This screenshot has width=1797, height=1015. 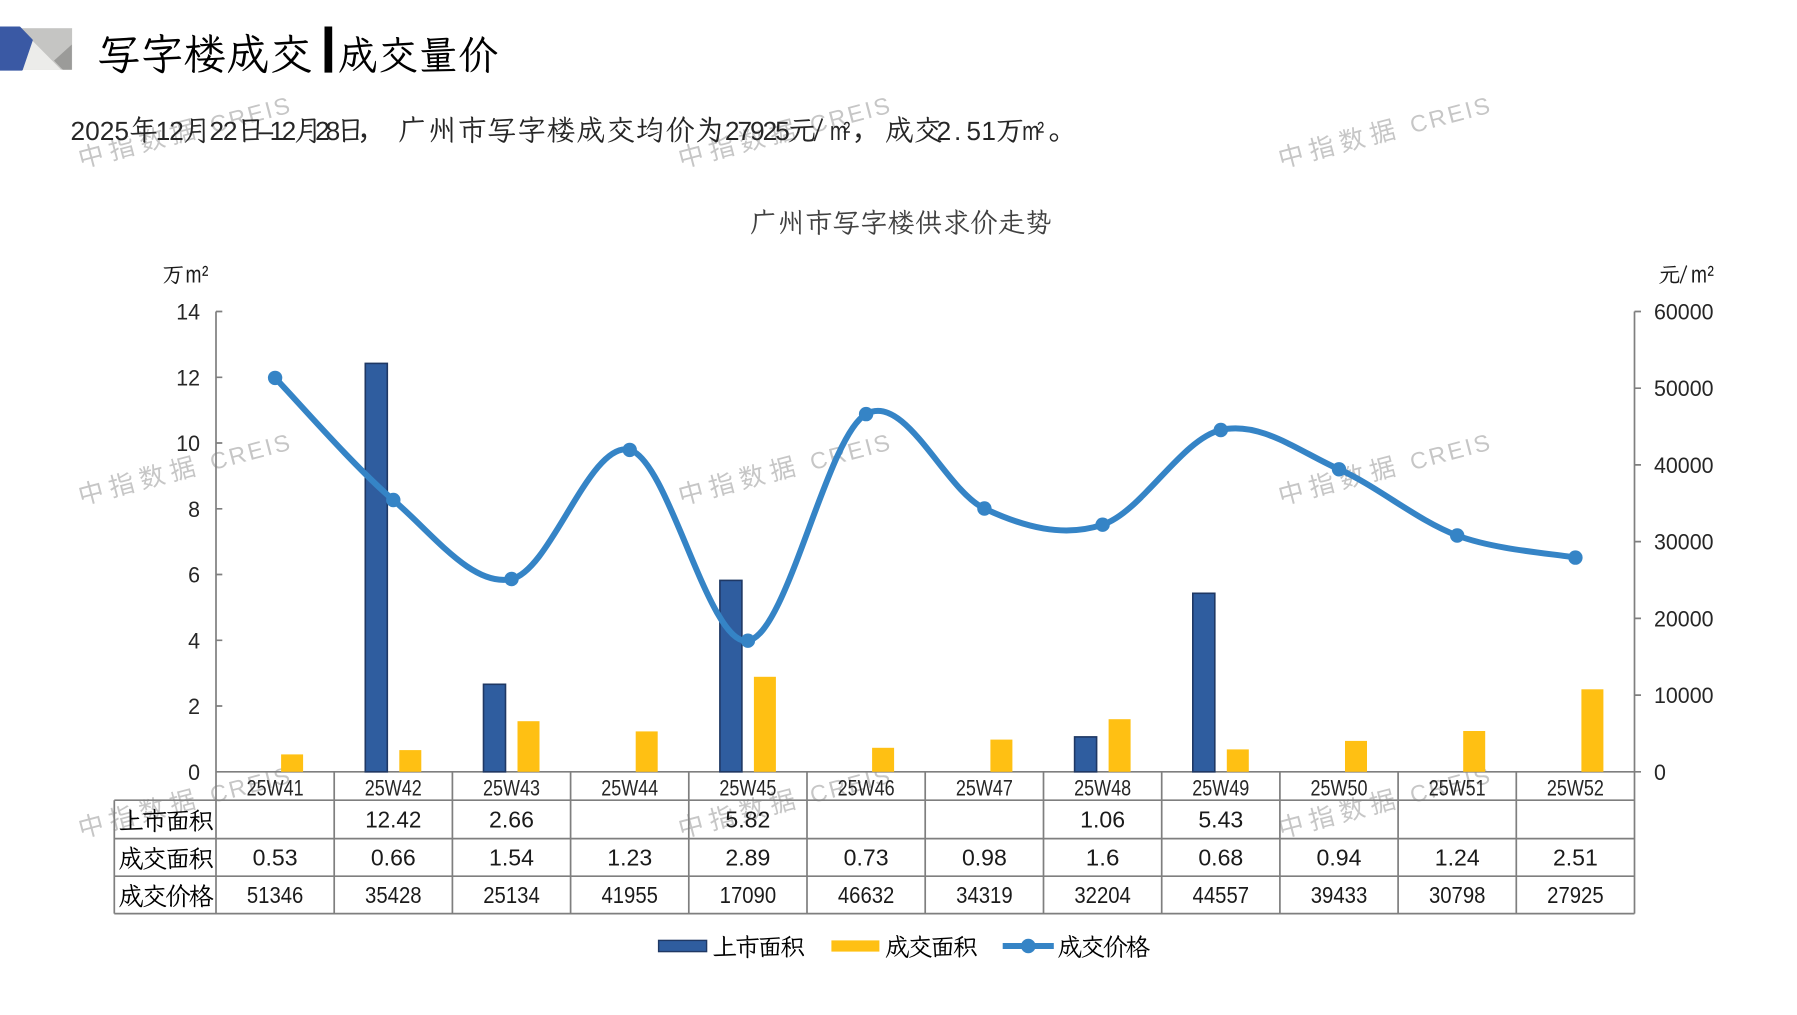 What do you see at coordinates (1103, 857) in the screenshot?
I see `svg-text: 1.6` at bounding box center [1103, 857].